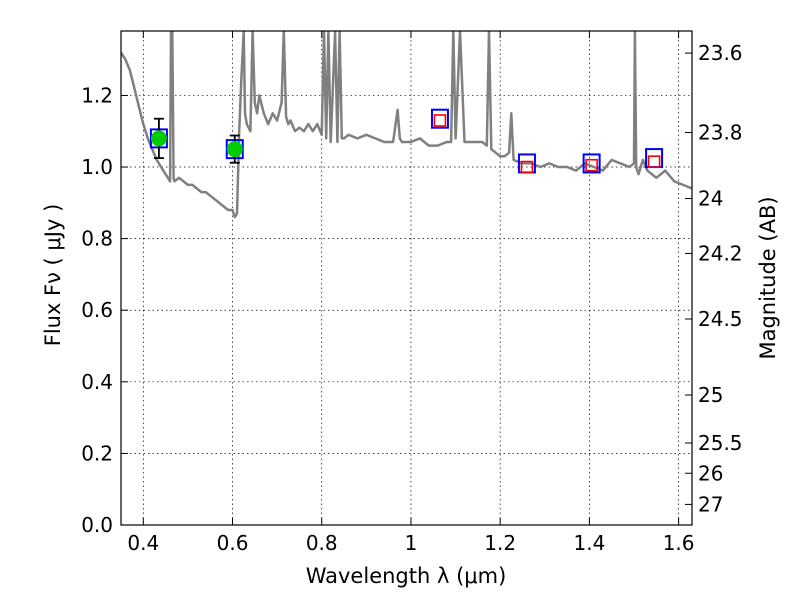 This screenshot has width=800, height=600. What do you see at coordinates (720, 319) in the screenshot?
I see `right-tick-label: 24.5` at bounding box center [720, 319].